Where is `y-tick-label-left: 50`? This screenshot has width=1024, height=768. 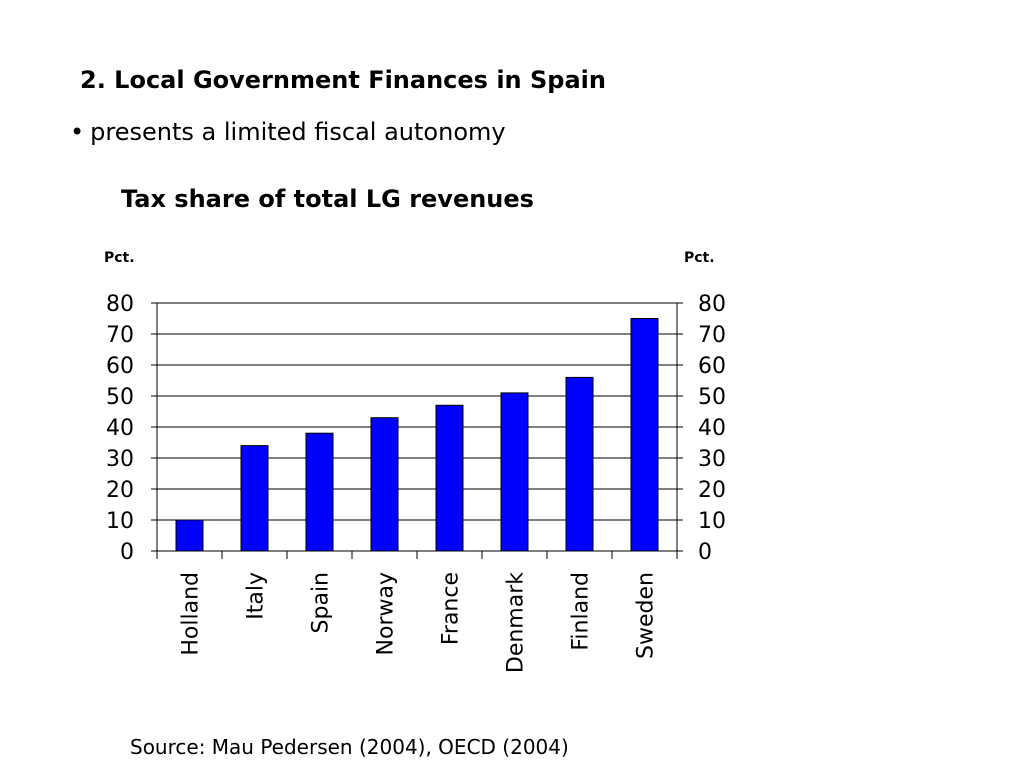 y-tick-label-left: 50 is located at coordinates (120, 397).